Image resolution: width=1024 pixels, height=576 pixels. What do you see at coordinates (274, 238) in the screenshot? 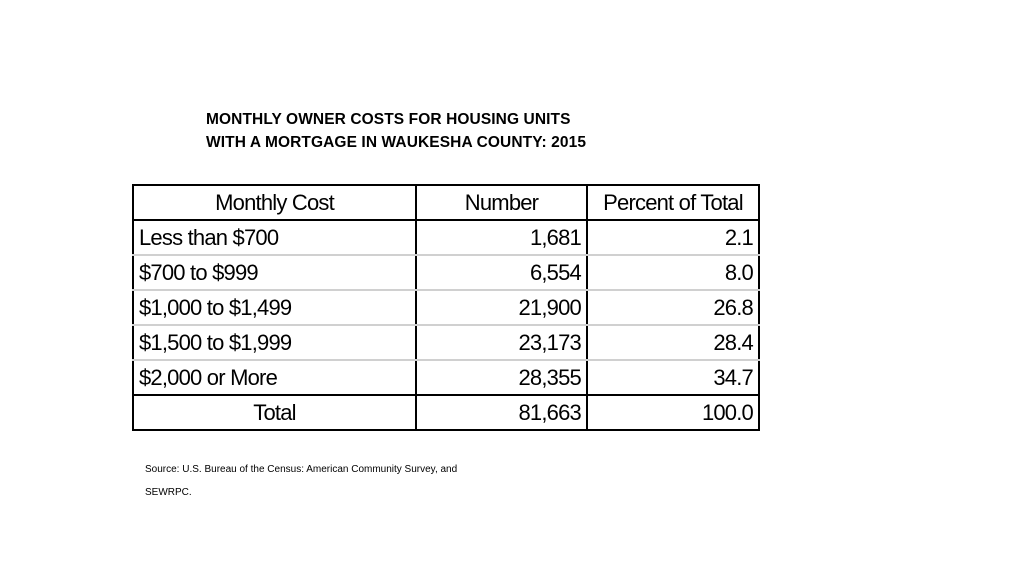
I see `cell-cost: Less than $700` at bounding box center [274, 238].